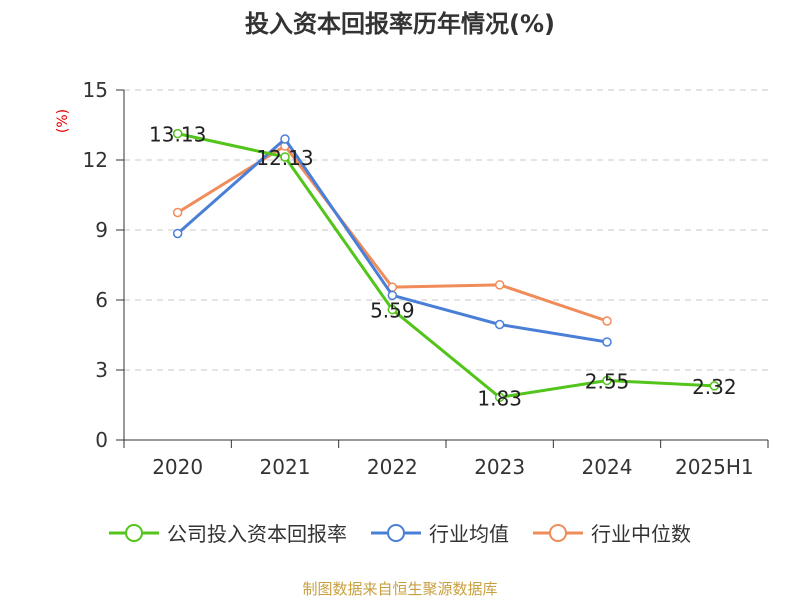 The width and height of the screenshot is (800, 600). What do you see at coordinates (714, 467) in the screenshot?
I see `x-tick-label: 2025H1` at bounding box center [714, 467].